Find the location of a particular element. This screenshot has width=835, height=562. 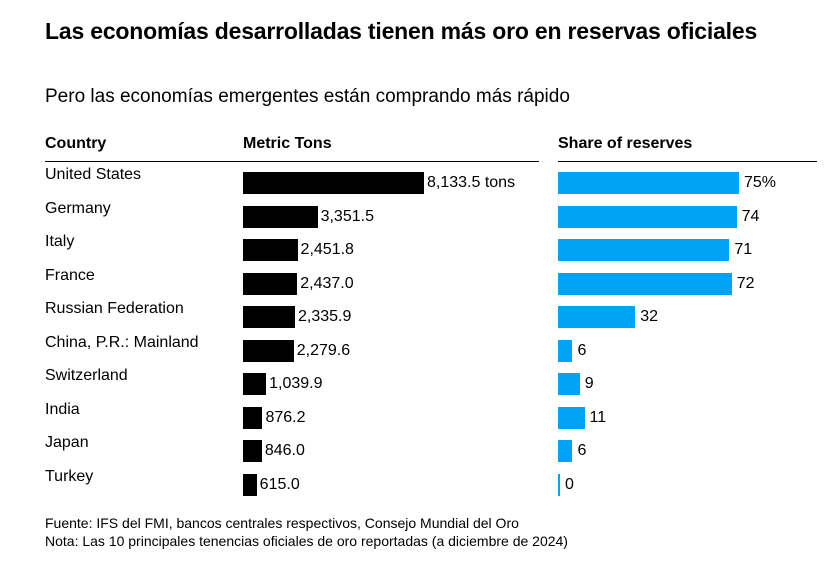

country-label: Japan is located at coordinates (67, 442).